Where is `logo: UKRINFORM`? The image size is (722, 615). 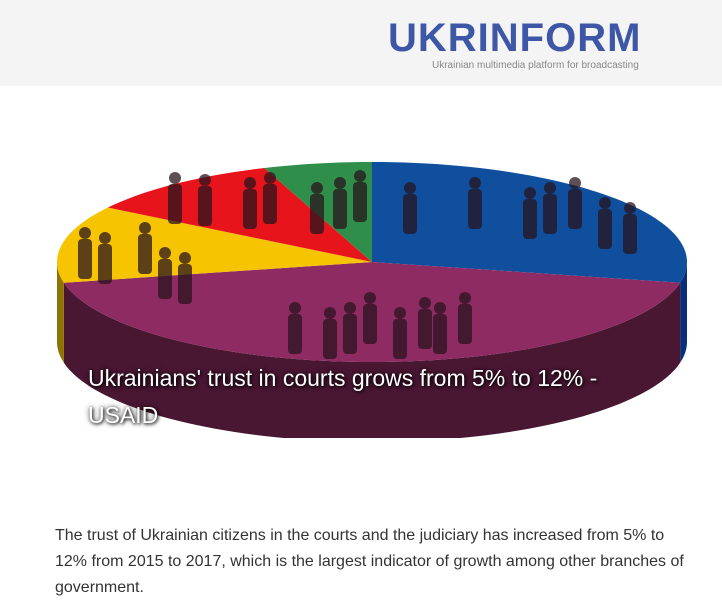 logo: UKRINFORM is located at coordinates (515, 38).